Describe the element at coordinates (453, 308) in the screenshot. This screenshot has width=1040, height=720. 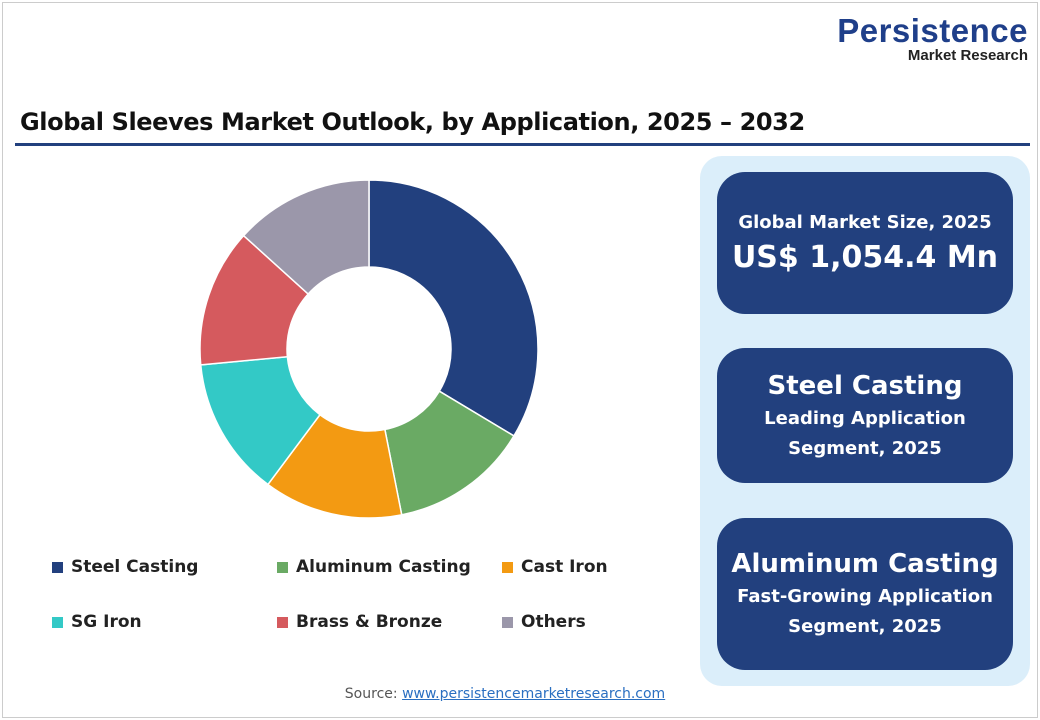
I see `slice-steel-casting` at that location.